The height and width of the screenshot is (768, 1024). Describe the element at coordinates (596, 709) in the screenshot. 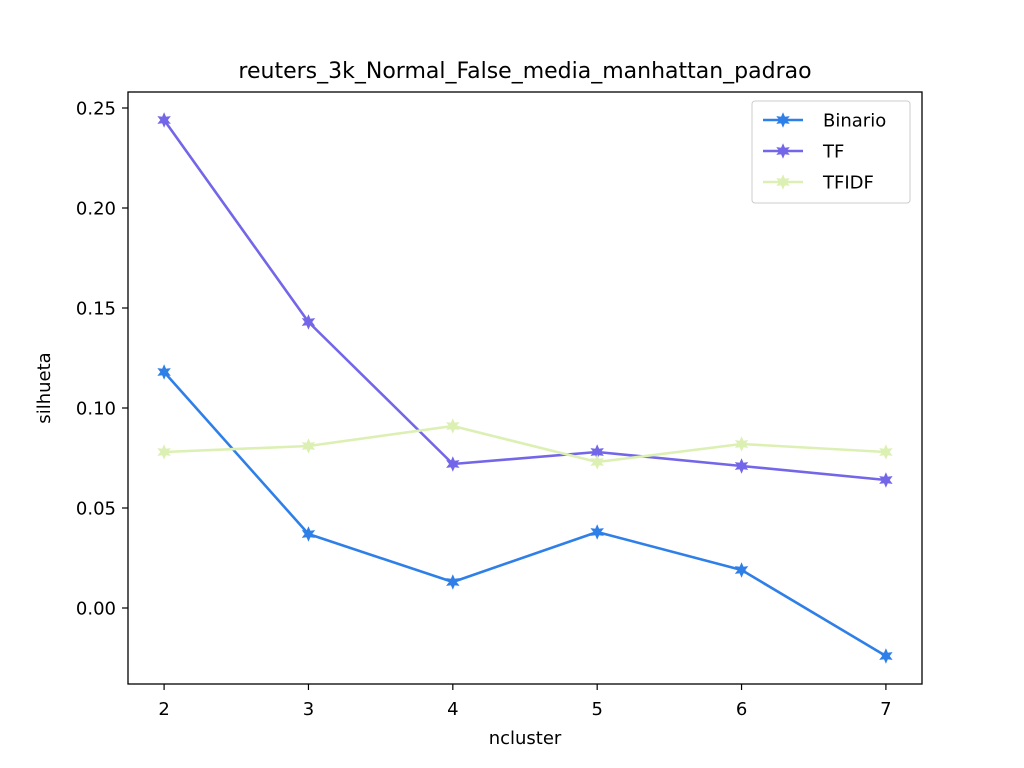

I see `x-tick-label: 5` at that location.